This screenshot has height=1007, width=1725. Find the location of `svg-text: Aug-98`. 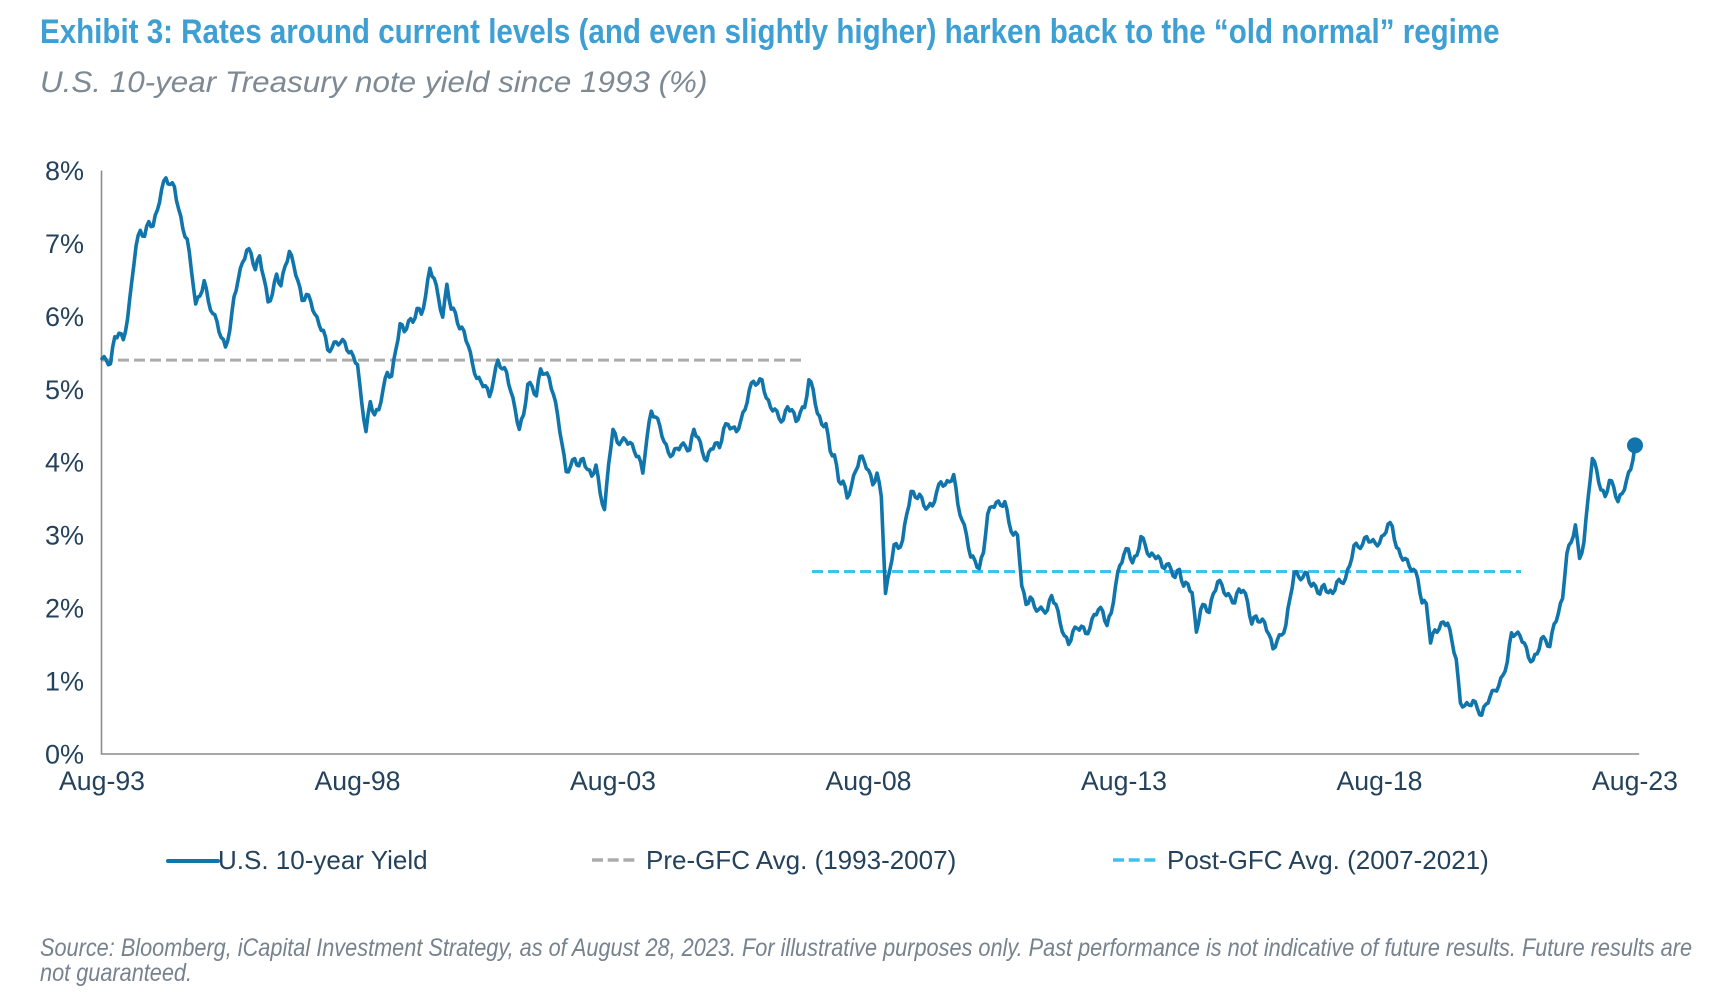

svg-text: Aug-98 is located at coordinates (358, 781).